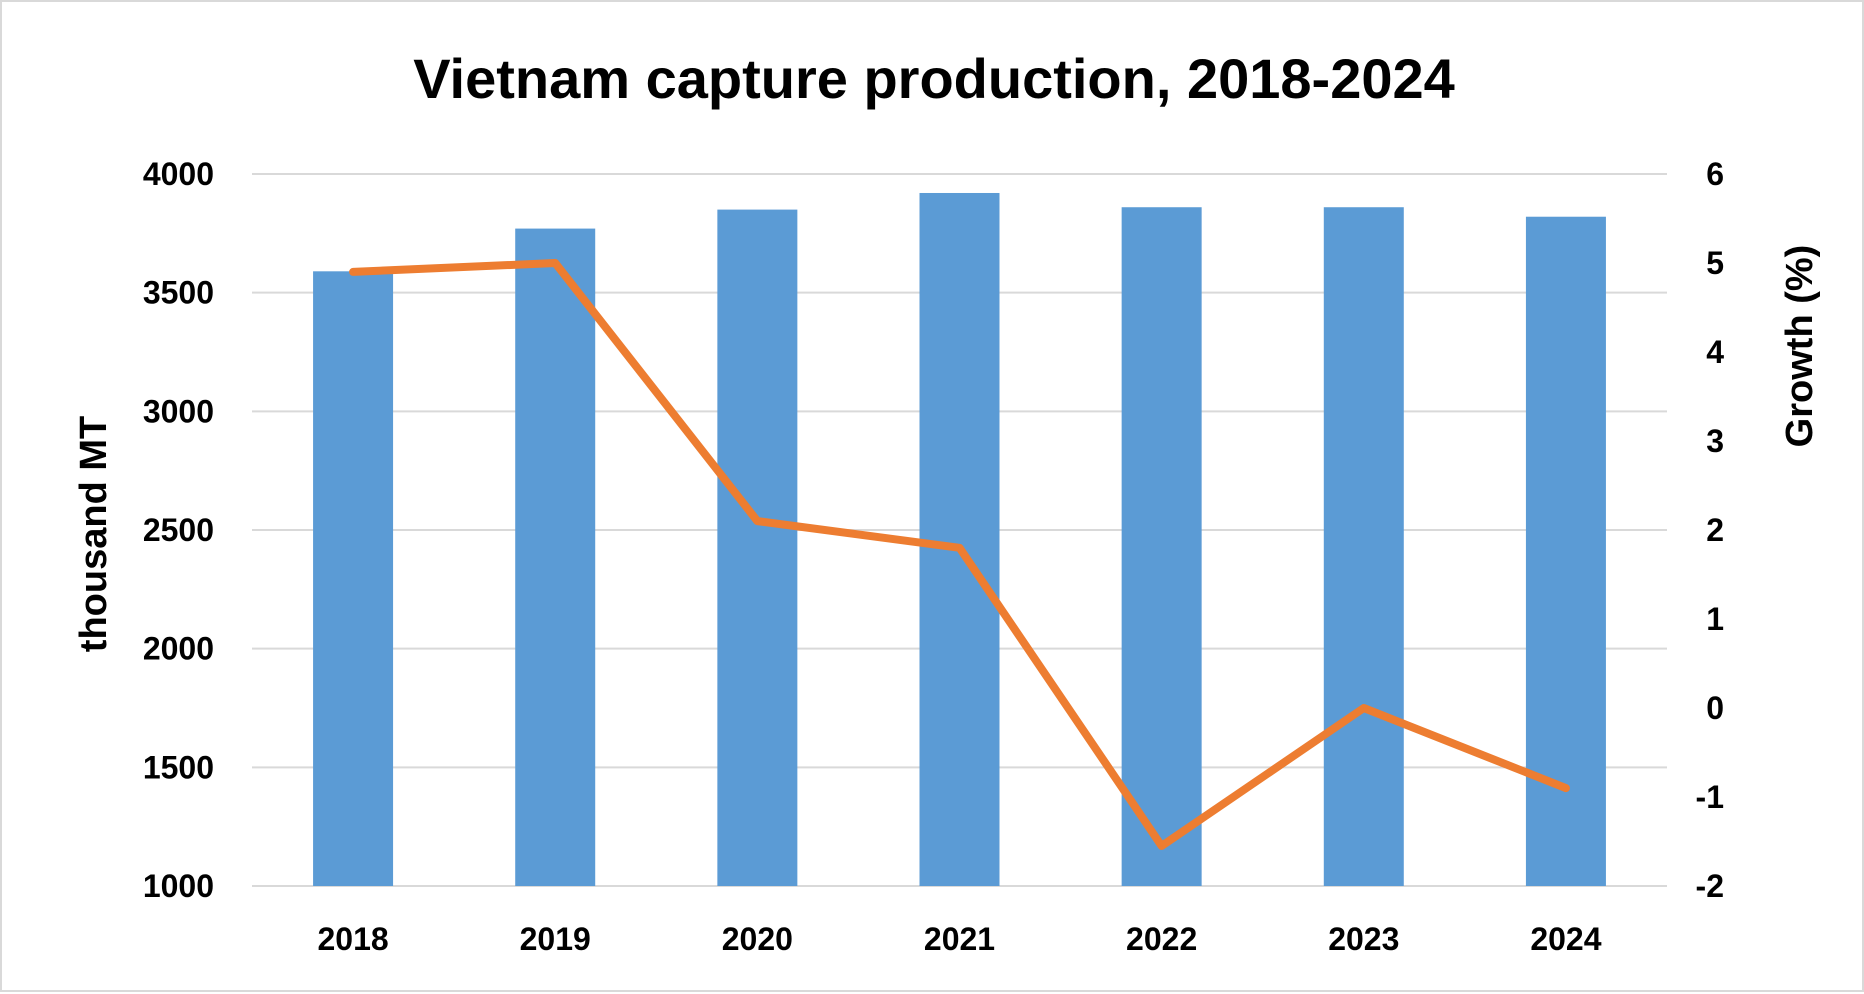  I want to click on x-tick-label: 2018, so click(352, 939).